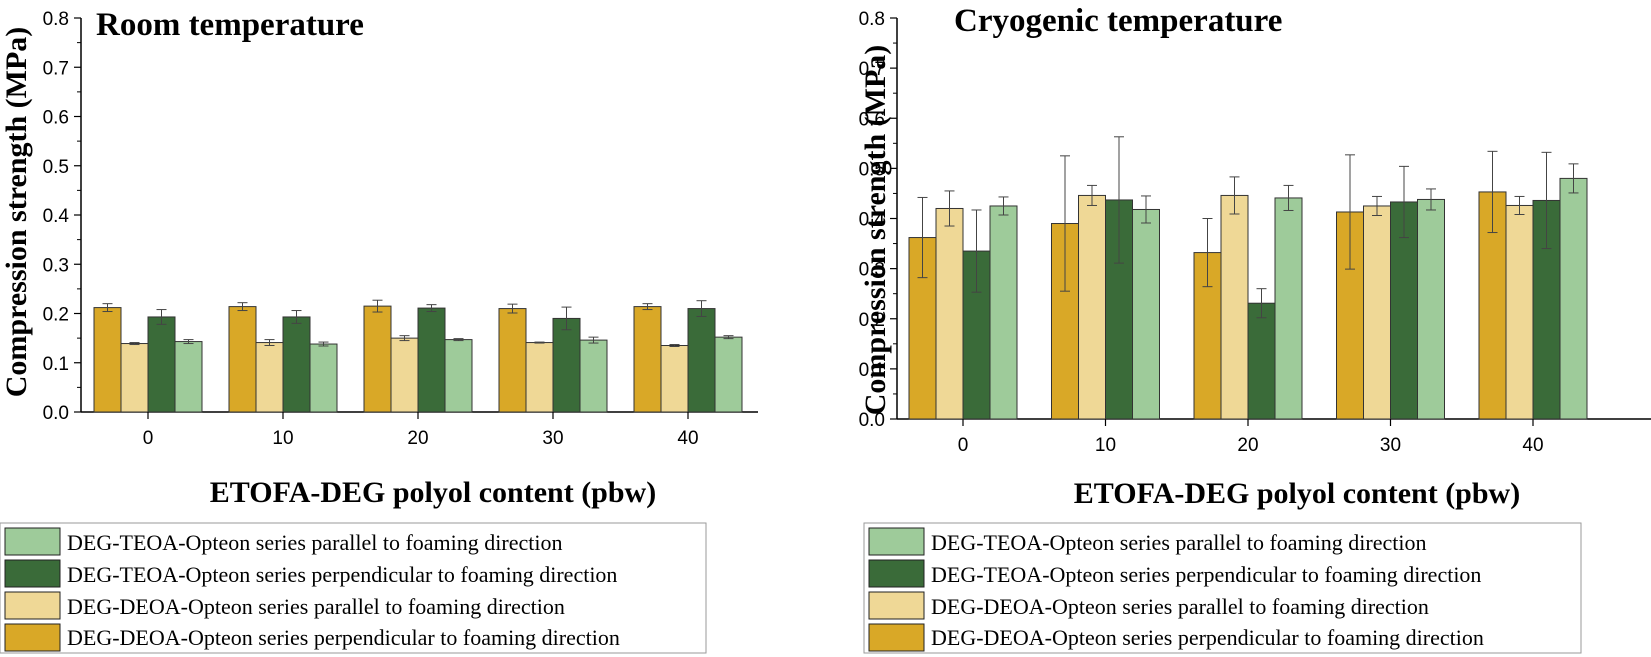  Describe the element at coordinates (230, 25) in the screenshot. I see `chart-title: Room temperature` at that location.